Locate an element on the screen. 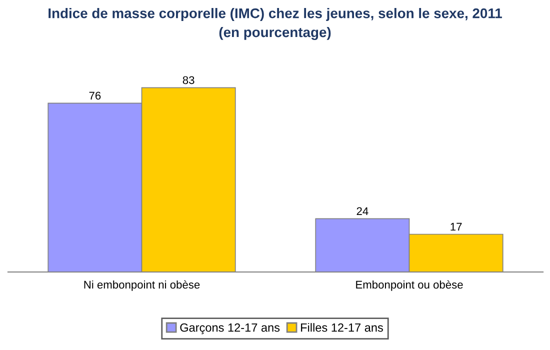 The height and width of the screenshot is (350, 550). data-label: 17 is located at coordinates (456, 226).